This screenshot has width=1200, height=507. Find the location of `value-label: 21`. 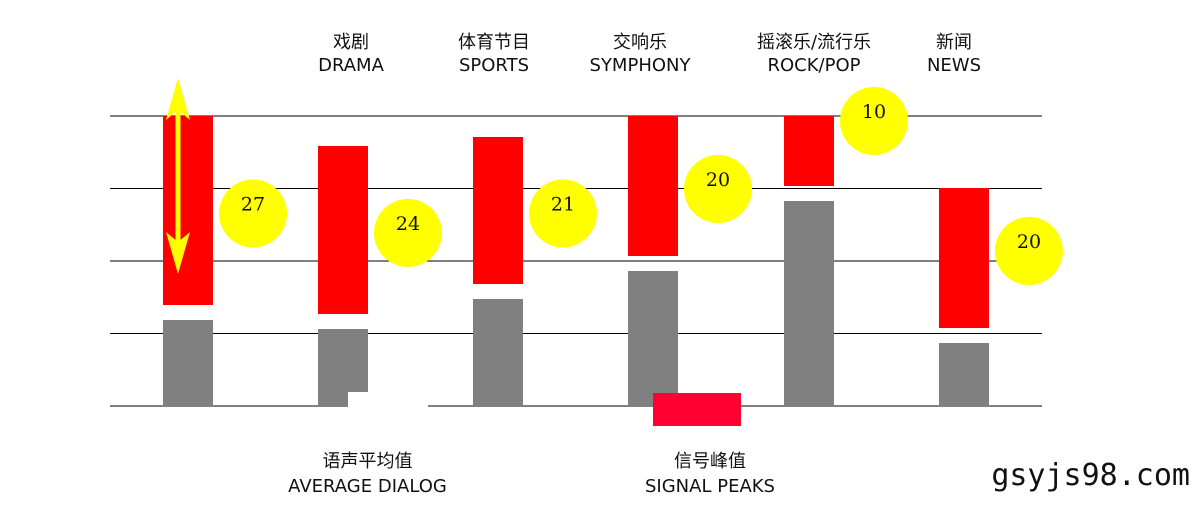

value-label: 21 is located at coordinates (563, 205).